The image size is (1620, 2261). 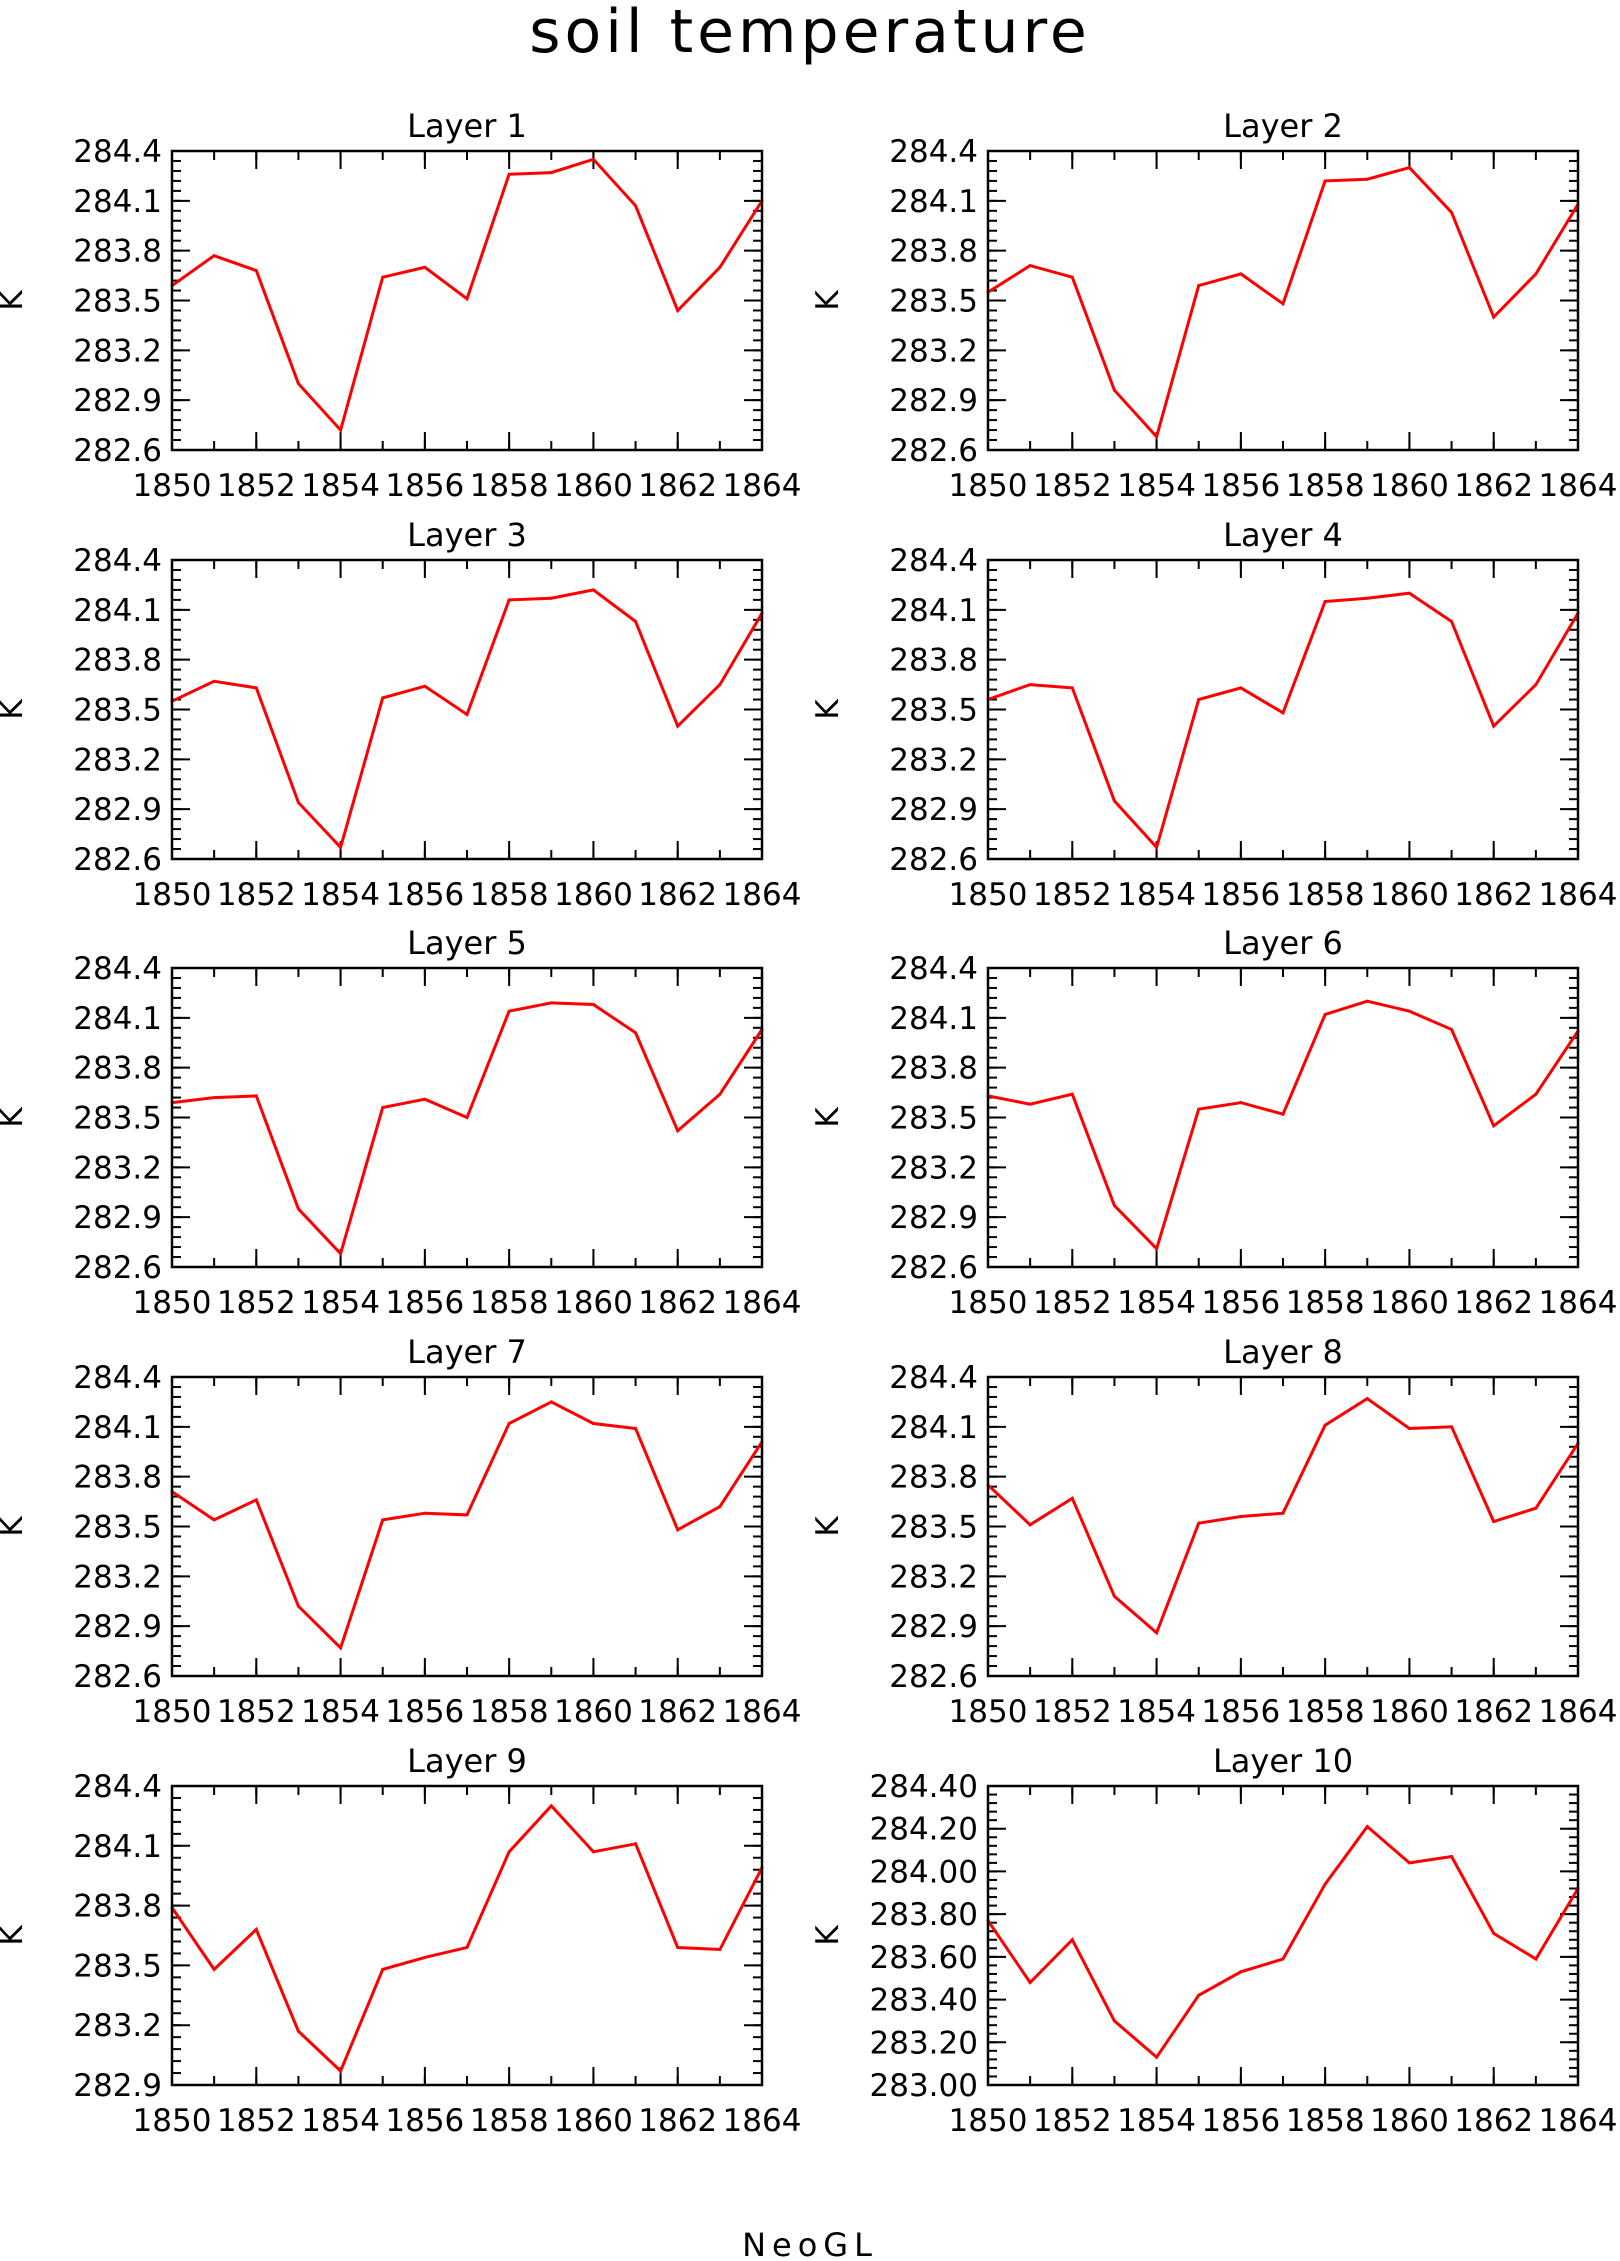 I want to click on x-tick-label: 1854, so click(x=1156, y=2121).